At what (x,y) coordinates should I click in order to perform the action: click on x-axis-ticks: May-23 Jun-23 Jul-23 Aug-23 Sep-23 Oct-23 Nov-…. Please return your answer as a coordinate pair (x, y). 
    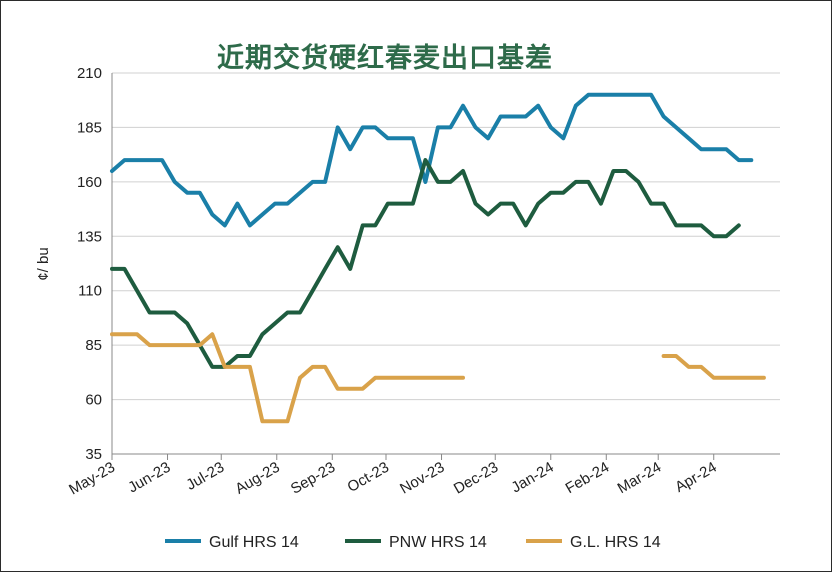
    Looking at the image, I should click on (393, 476).